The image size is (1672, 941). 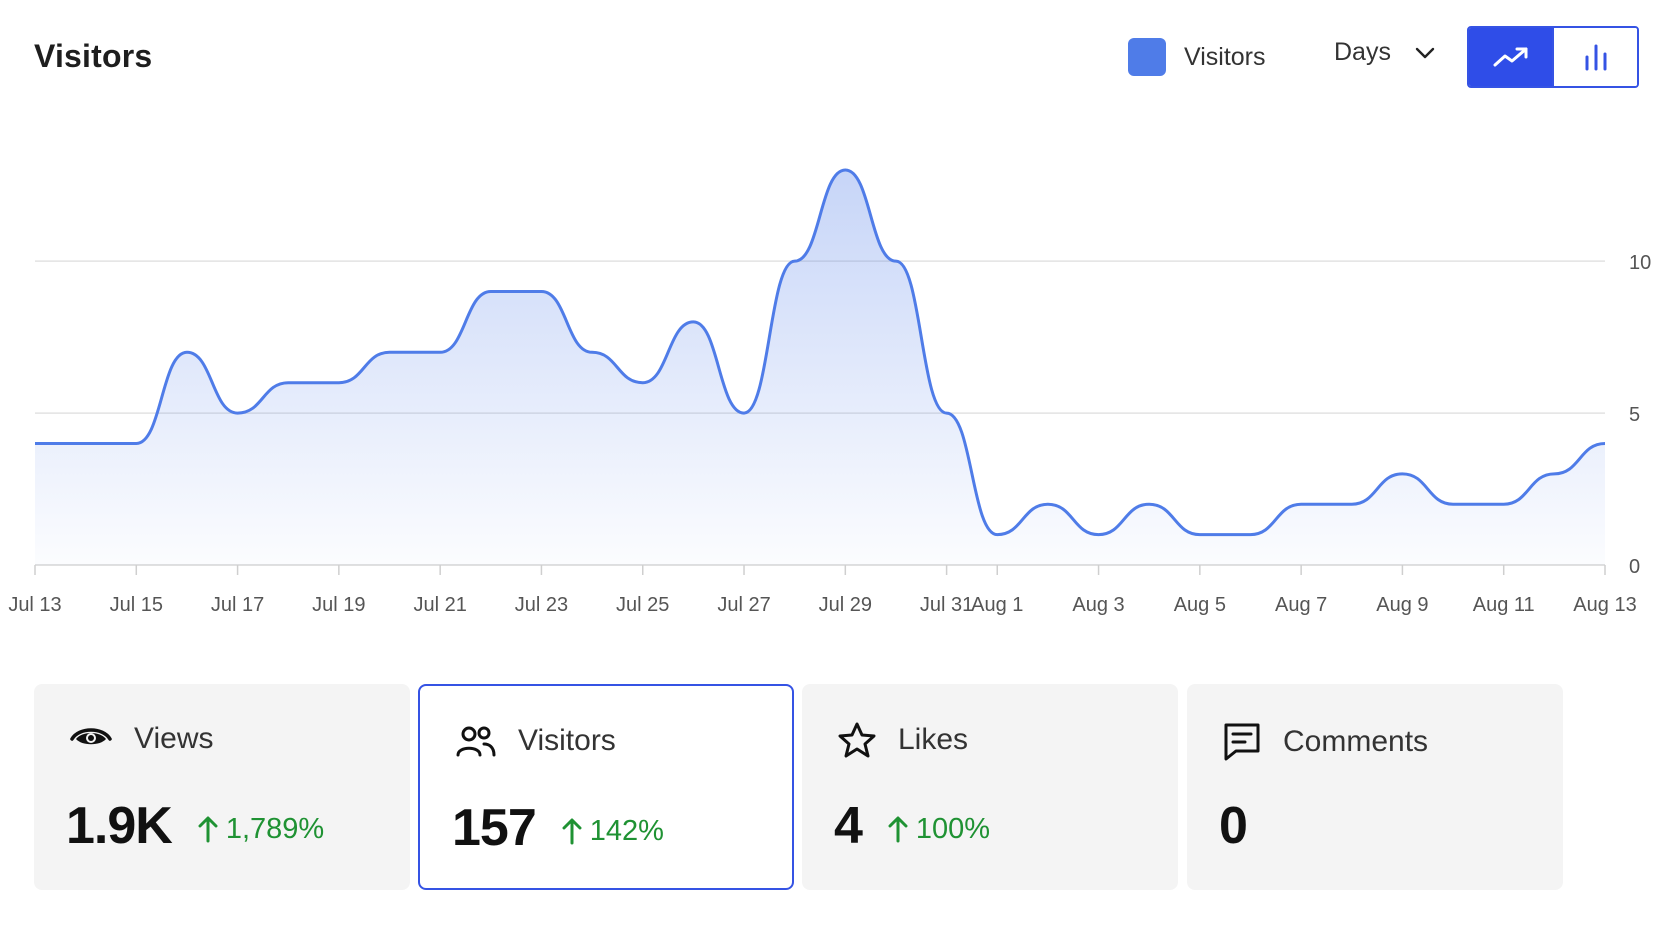 I want to click on chart-view-toggle, so click(x=1553, y=57).